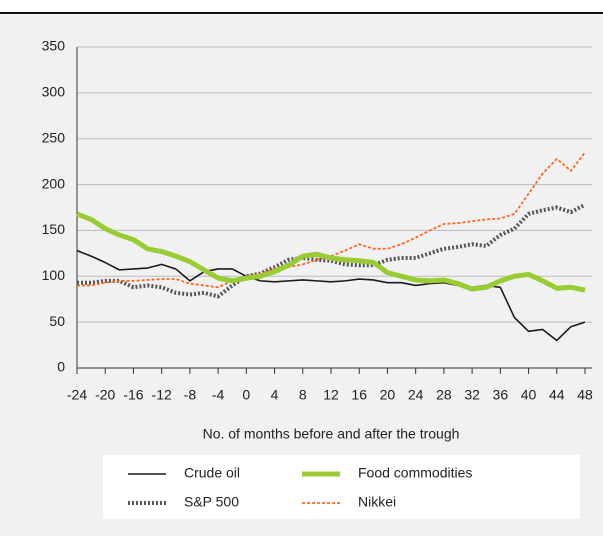  Describe the element at coordinates (54, 275) in the screenshot. I see `y-tick-label: 100` at that location.